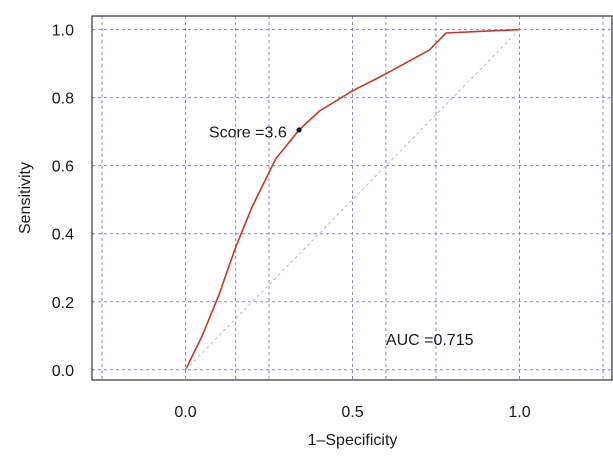  Describe the element at coordinates (25, 198) in the screenshot. I see `y-axis-label: Sensitivity` at that location.